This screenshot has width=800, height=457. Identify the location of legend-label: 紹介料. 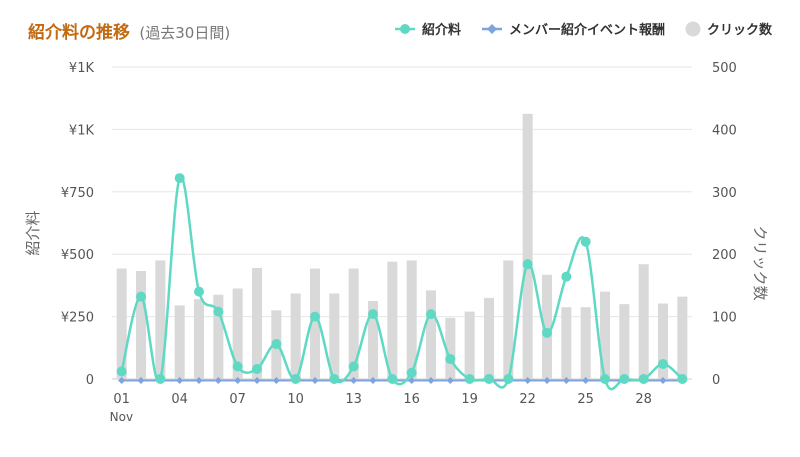
(441, 30).